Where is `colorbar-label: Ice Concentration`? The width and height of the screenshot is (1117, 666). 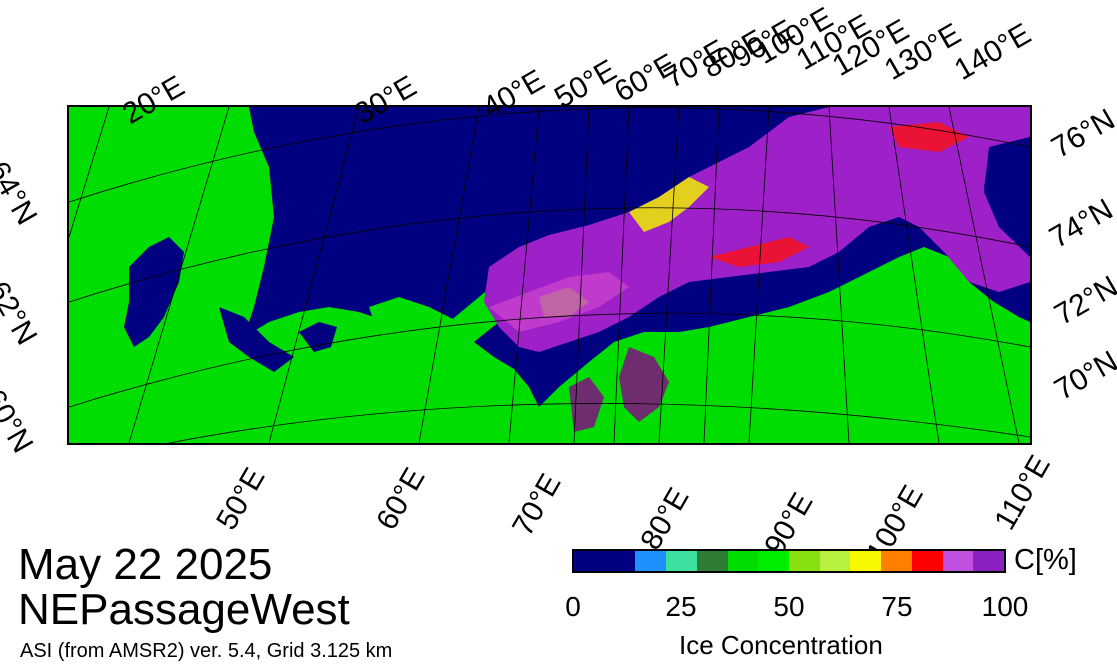 colorbar-label: Ice Concentration is located at coordinates (781, 645).